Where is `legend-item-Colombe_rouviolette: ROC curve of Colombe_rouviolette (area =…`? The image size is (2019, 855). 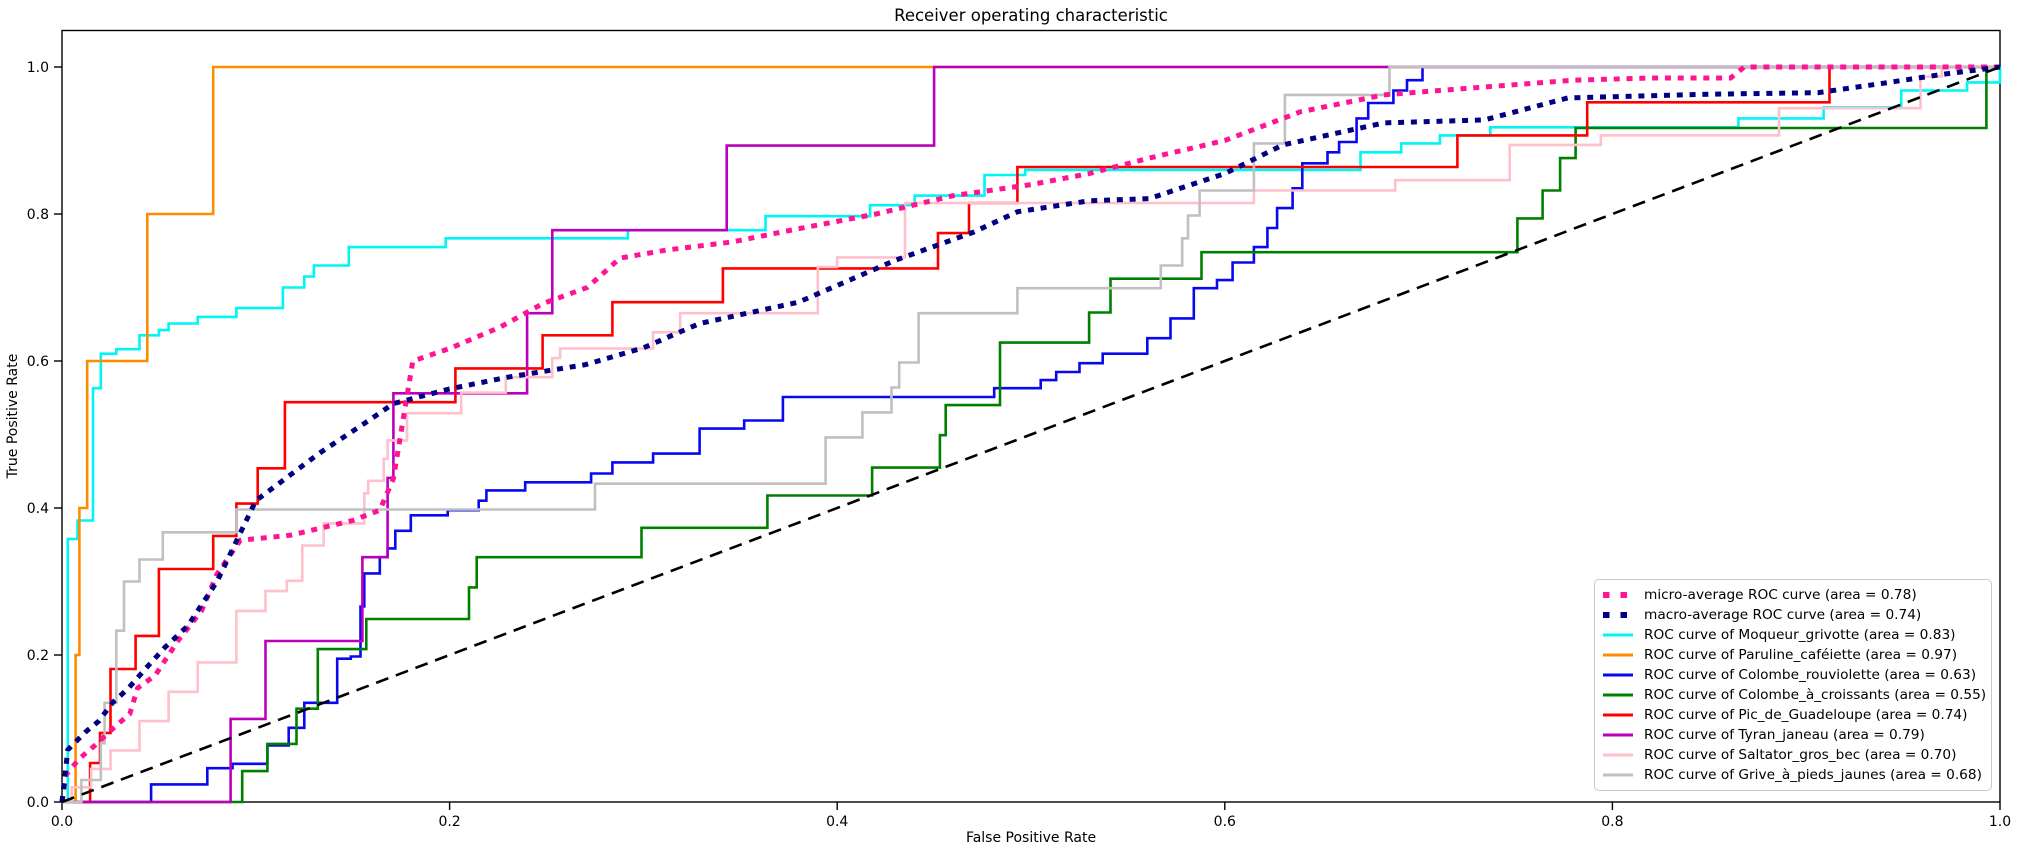
legend-item-Colombe_rouviolette: ROC curve of Colombe_rouviolette (area =… is located at coordinates (1793, 675).